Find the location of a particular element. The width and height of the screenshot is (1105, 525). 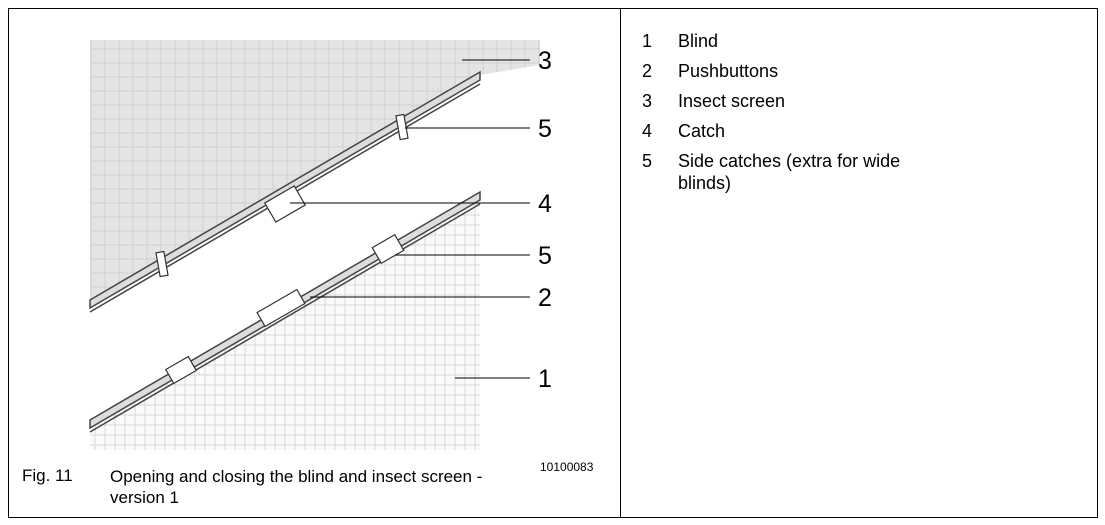

callout: 2 is located at coordinates (545, 298).